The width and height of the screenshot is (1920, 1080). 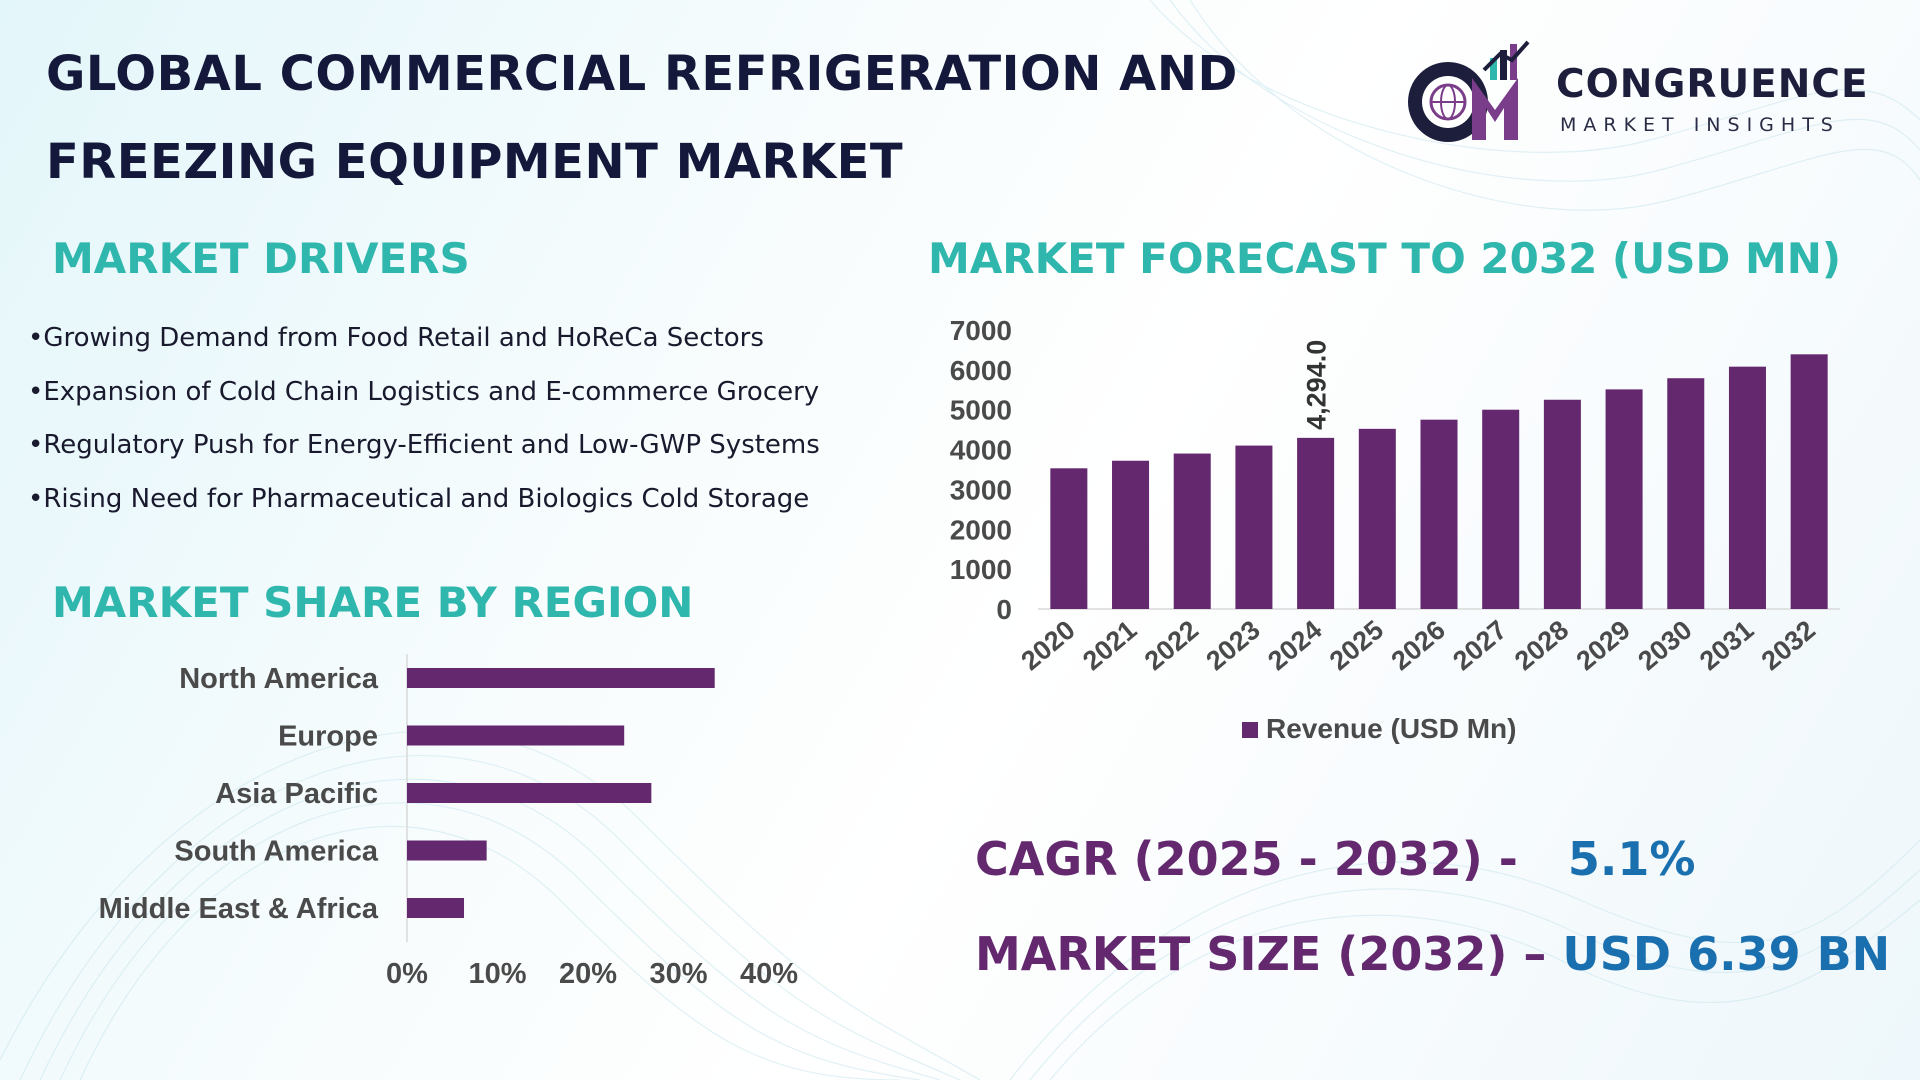 What do you see at coordinates (1465, 91) in the screenshot?
I see `logo-mark-icon: CM` at bounding box center [1465, 91].